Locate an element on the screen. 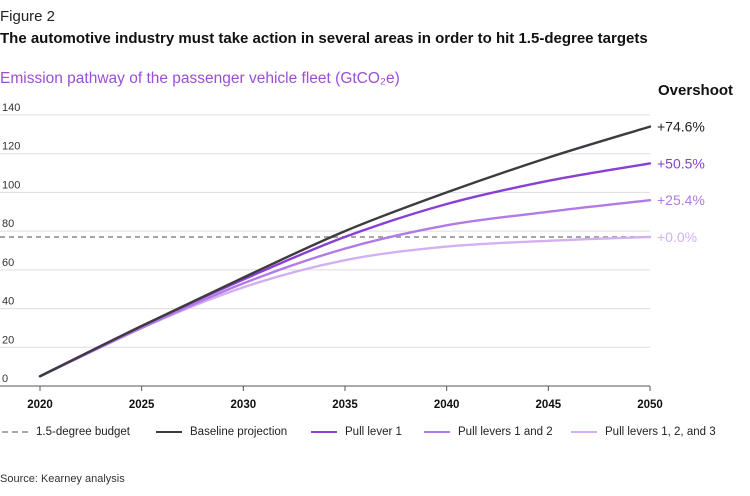  legend-item-lever12: Pull levers 1 and 2 is located at coordinates (488, 432).